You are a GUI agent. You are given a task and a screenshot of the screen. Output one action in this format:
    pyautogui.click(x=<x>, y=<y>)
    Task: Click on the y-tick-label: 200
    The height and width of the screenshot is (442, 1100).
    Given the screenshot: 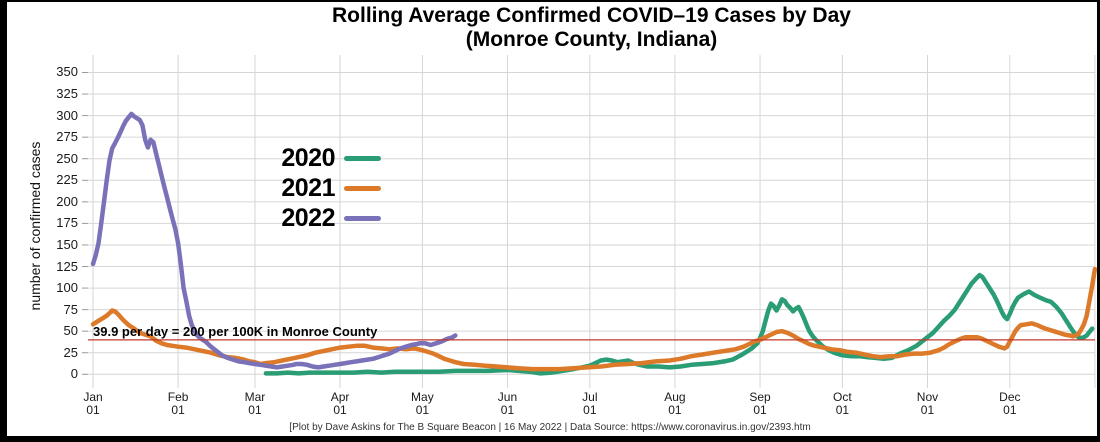 What is the action you would take?
    pyautogui.click(x=67, y=201)
    